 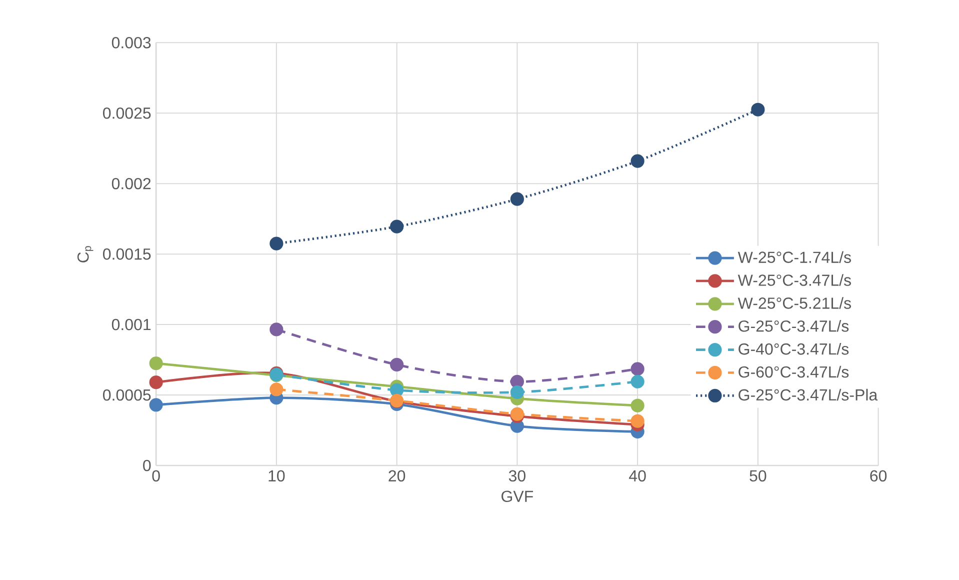 I want to click on x-axis-title: GVF, so click(x=517, y=496).